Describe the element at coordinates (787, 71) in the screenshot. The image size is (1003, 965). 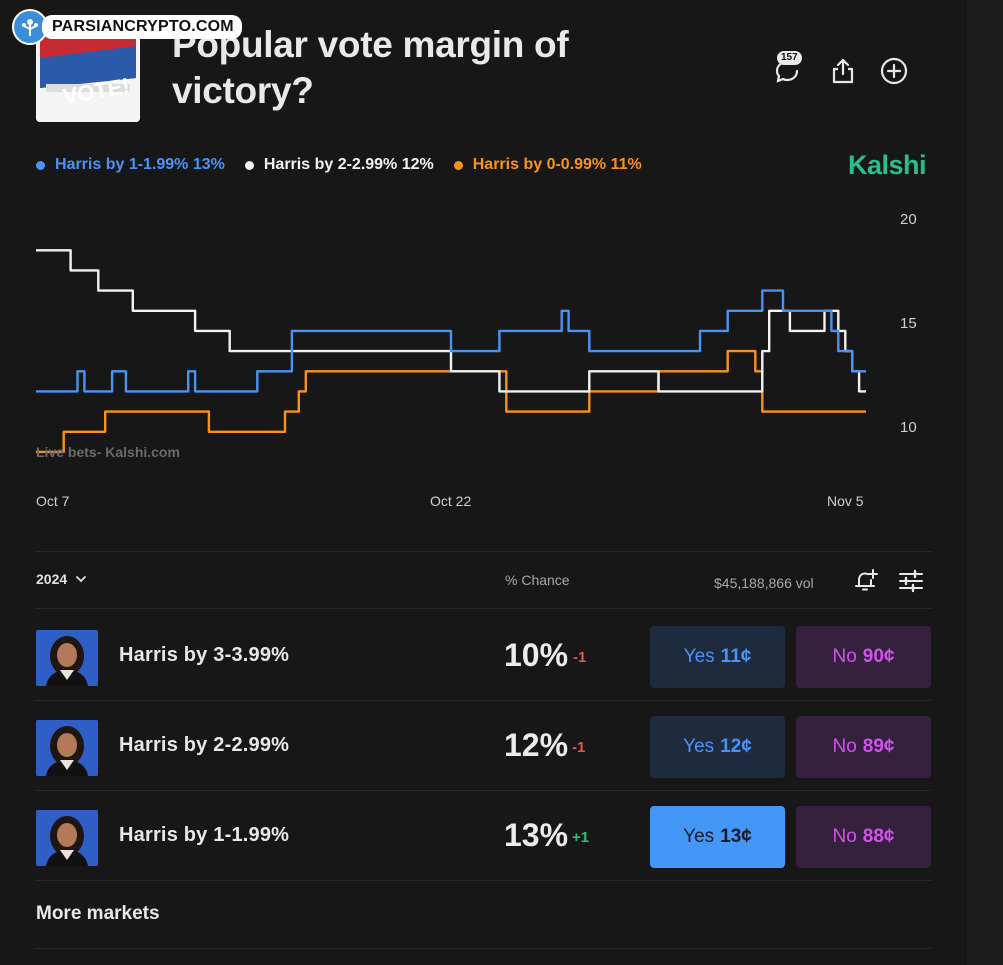
I see `comments-icon` at that location.